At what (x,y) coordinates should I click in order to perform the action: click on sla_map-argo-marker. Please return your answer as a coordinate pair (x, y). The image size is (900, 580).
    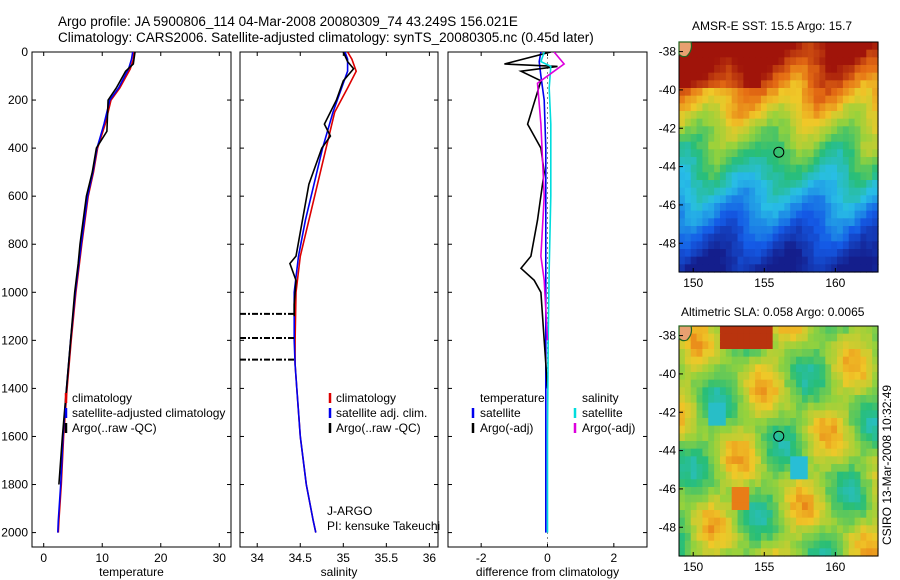
    Looking at the image, I should click on (779, 436).